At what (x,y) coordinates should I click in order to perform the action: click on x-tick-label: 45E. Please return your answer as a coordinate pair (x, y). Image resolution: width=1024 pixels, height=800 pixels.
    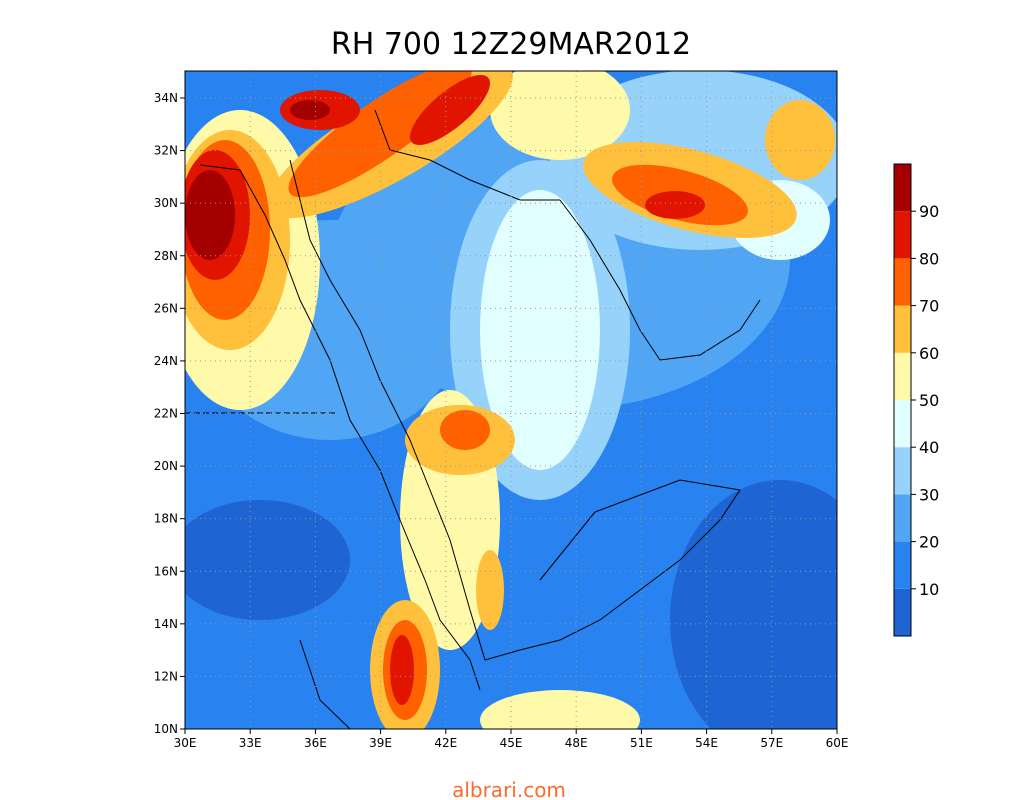
    Looking at the image, I should click on (511, 743).